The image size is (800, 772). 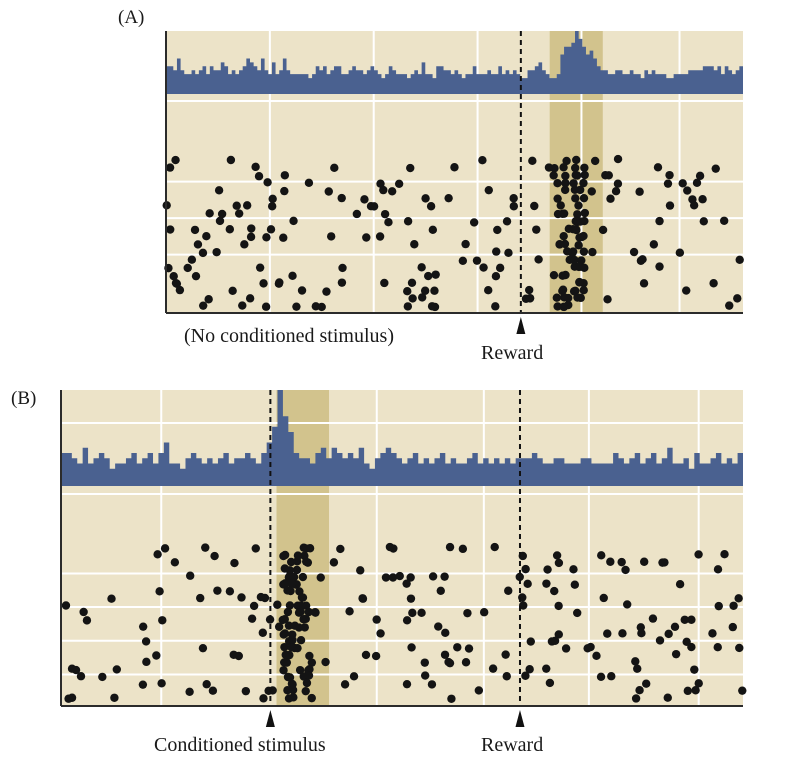 What do you see at coordinates (289, 336) in the screenshot?
I see `panel-a-no-cs-label: (No conditioned stimulus)` at bounding box center [289, 336].